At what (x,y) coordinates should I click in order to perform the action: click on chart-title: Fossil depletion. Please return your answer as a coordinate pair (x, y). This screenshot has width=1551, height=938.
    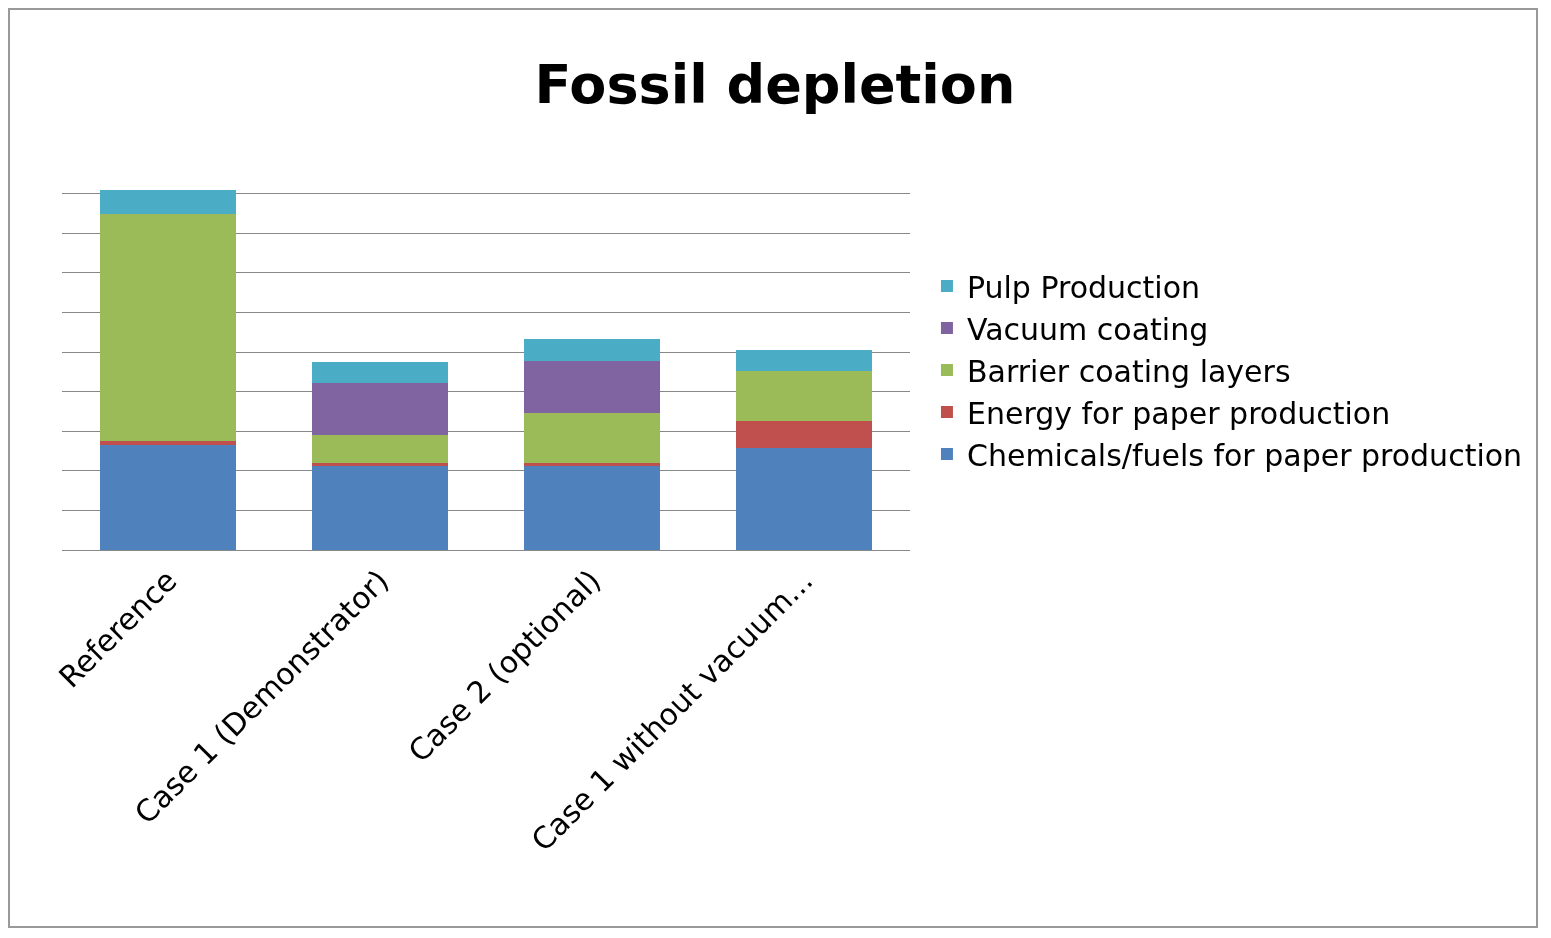
    Looking at the image, I should click on (775, 84).